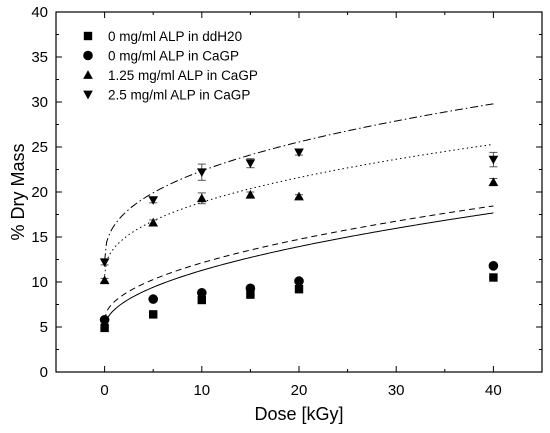 This screenshot has height=433, width=550. I want to click on legend-label-series-1: 0 mg/ml ALP in ddH20, so click(175, 36).